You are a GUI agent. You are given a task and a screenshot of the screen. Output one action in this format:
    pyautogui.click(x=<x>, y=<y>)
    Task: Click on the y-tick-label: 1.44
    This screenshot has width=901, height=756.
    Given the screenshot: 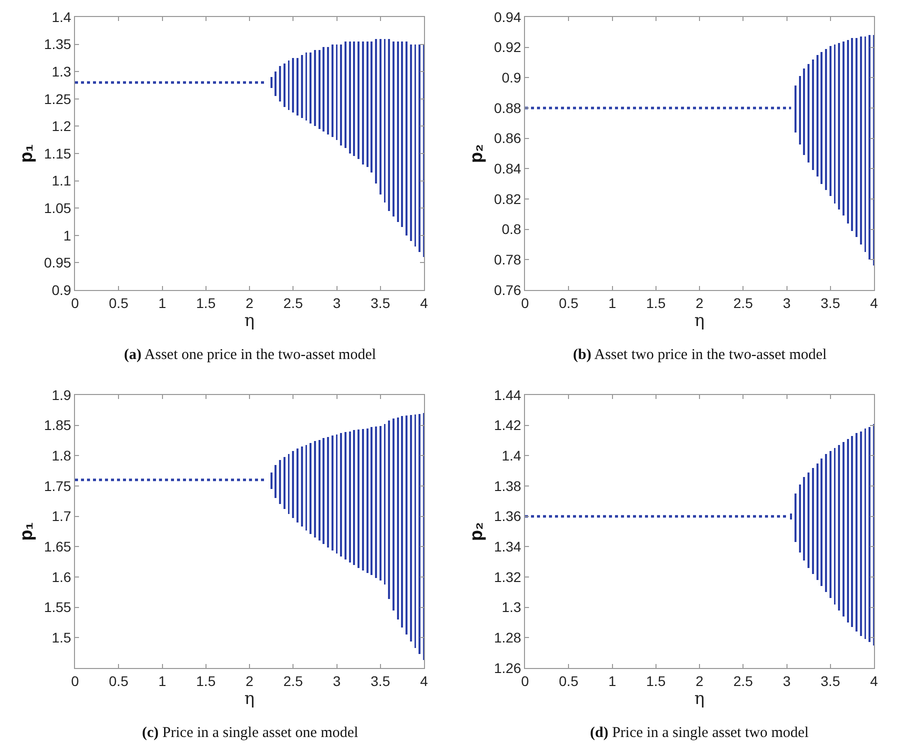 What is the action you would take?
    pyautogui.click(x=508, y=394)
    